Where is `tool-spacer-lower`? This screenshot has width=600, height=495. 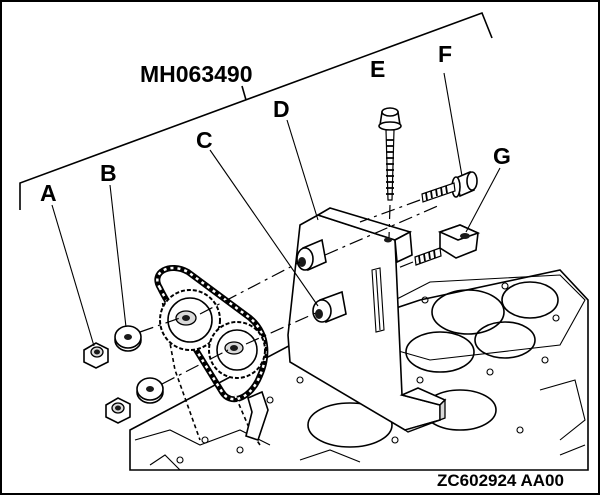 tool-spacer-lower is located at coordinates (329, 307).